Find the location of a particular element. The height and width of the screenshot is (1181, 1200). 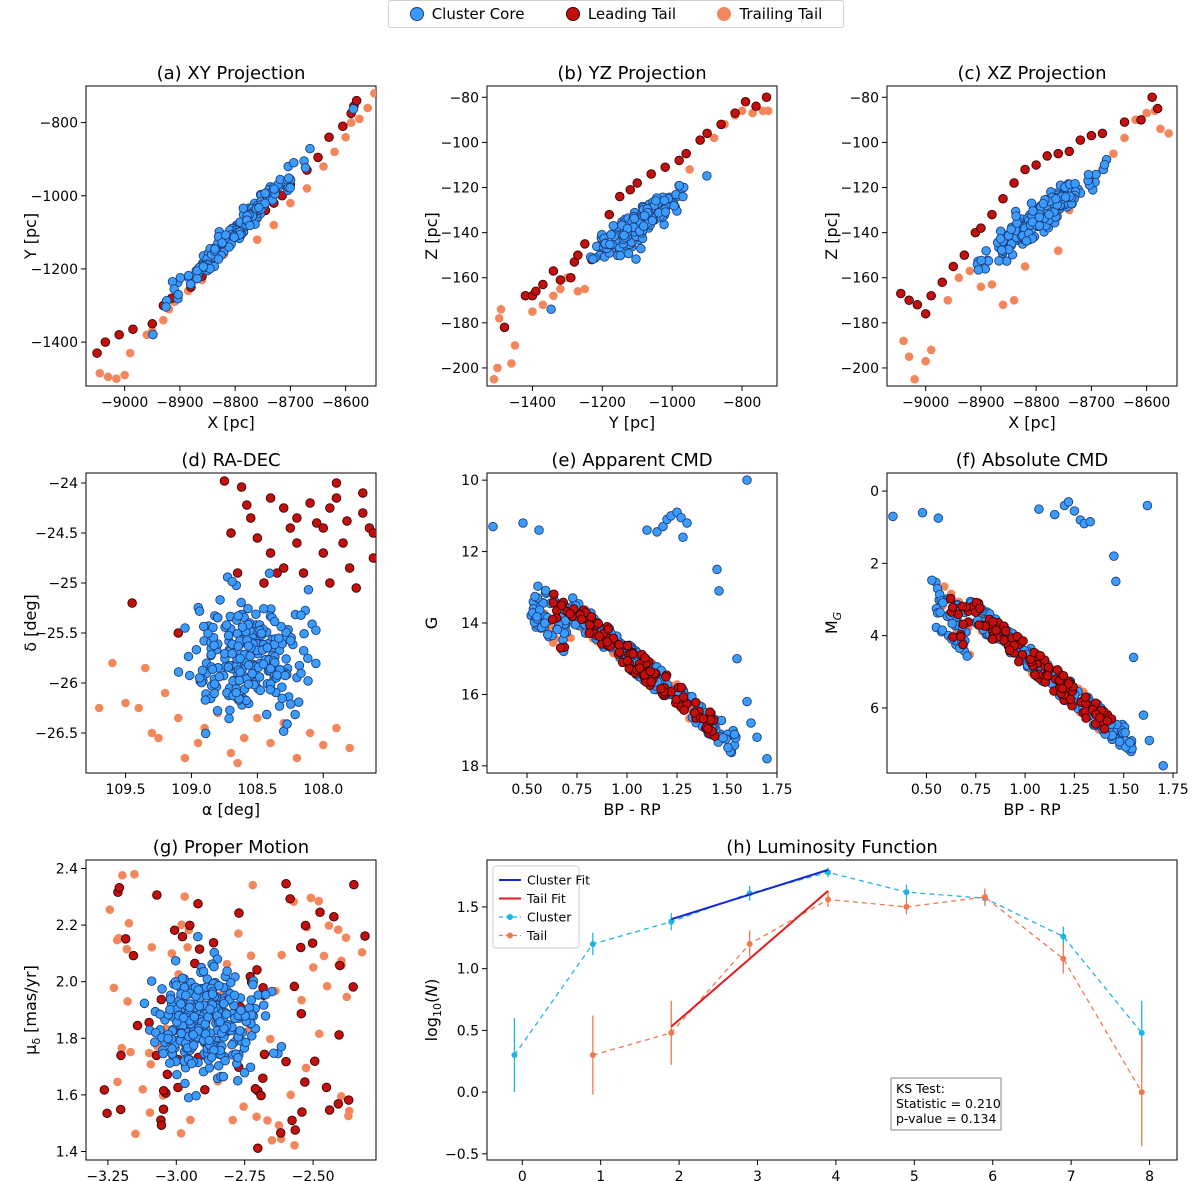

chart-title-f: (f) Absolute CMD is located at coordinates (1032, 460).